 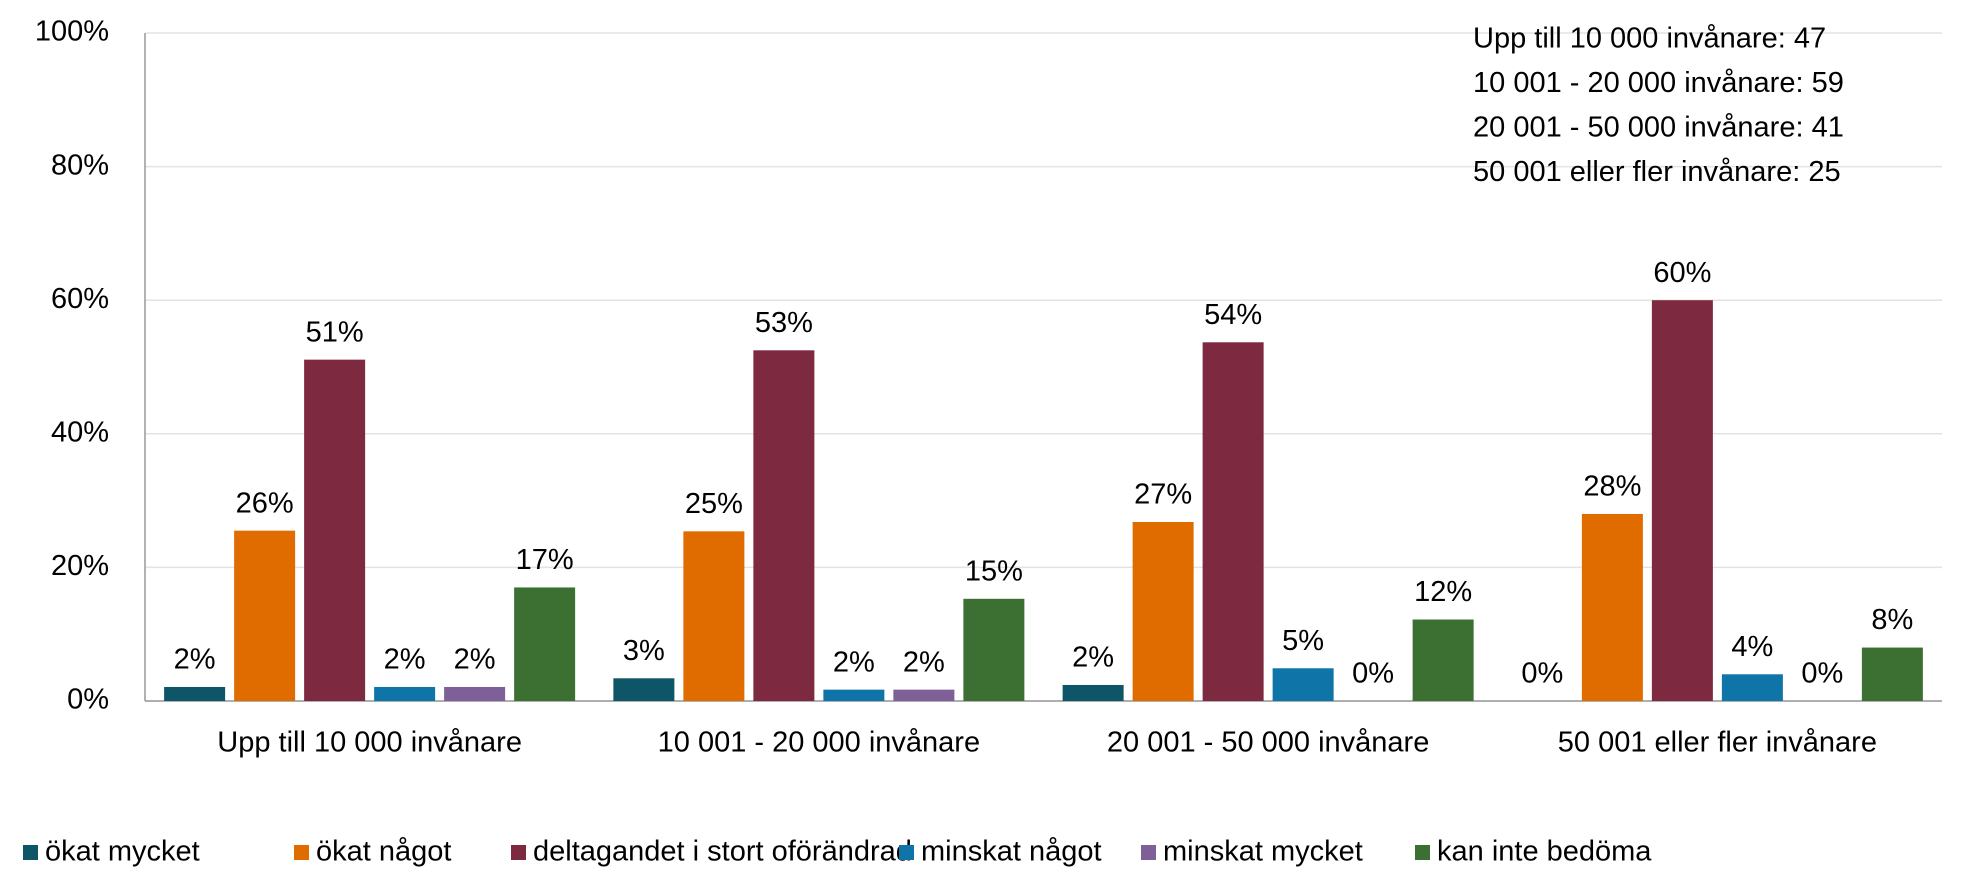 I want to click on annotation: 50 001 eller fler invånare: 25, so click(x=1657, y=172).